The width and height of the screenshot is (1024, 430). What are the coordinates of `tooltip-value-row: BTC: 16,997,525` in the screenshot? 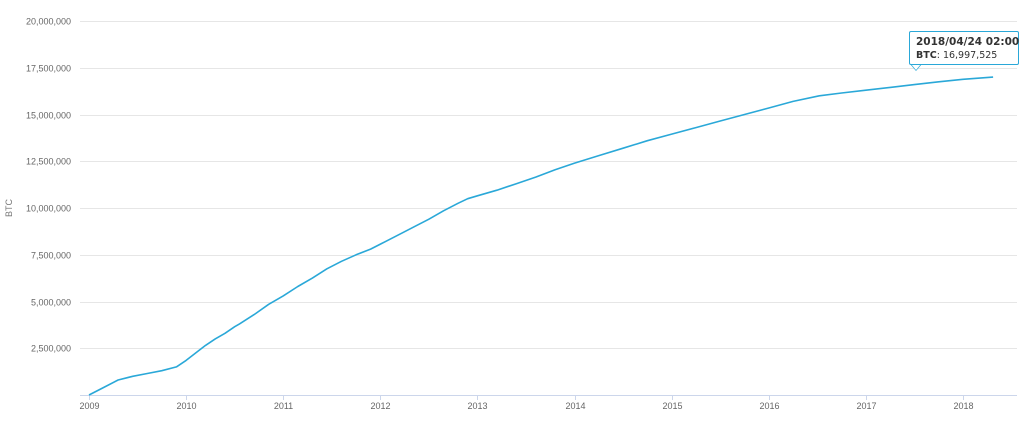 It's located at (957, 55).